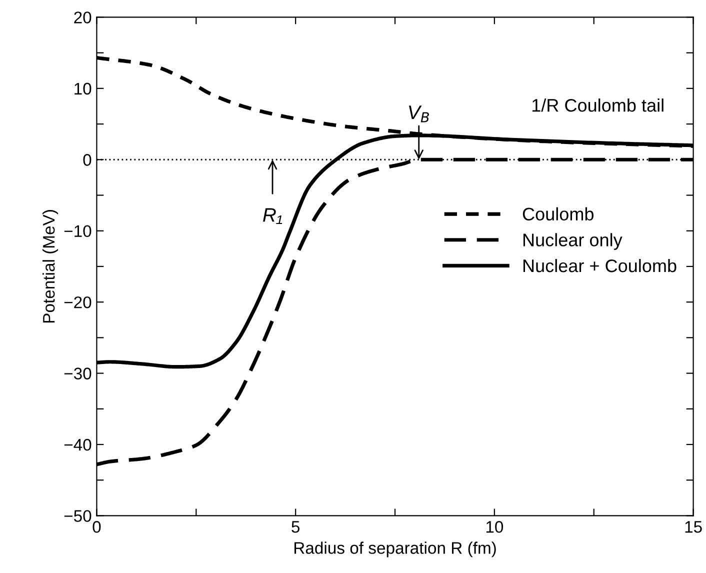 The height and width of the screenshot is (573, 706). Describe the element at coordinates (78, 516) in the screenshot. I see `y-tick-label: −50` at that location.